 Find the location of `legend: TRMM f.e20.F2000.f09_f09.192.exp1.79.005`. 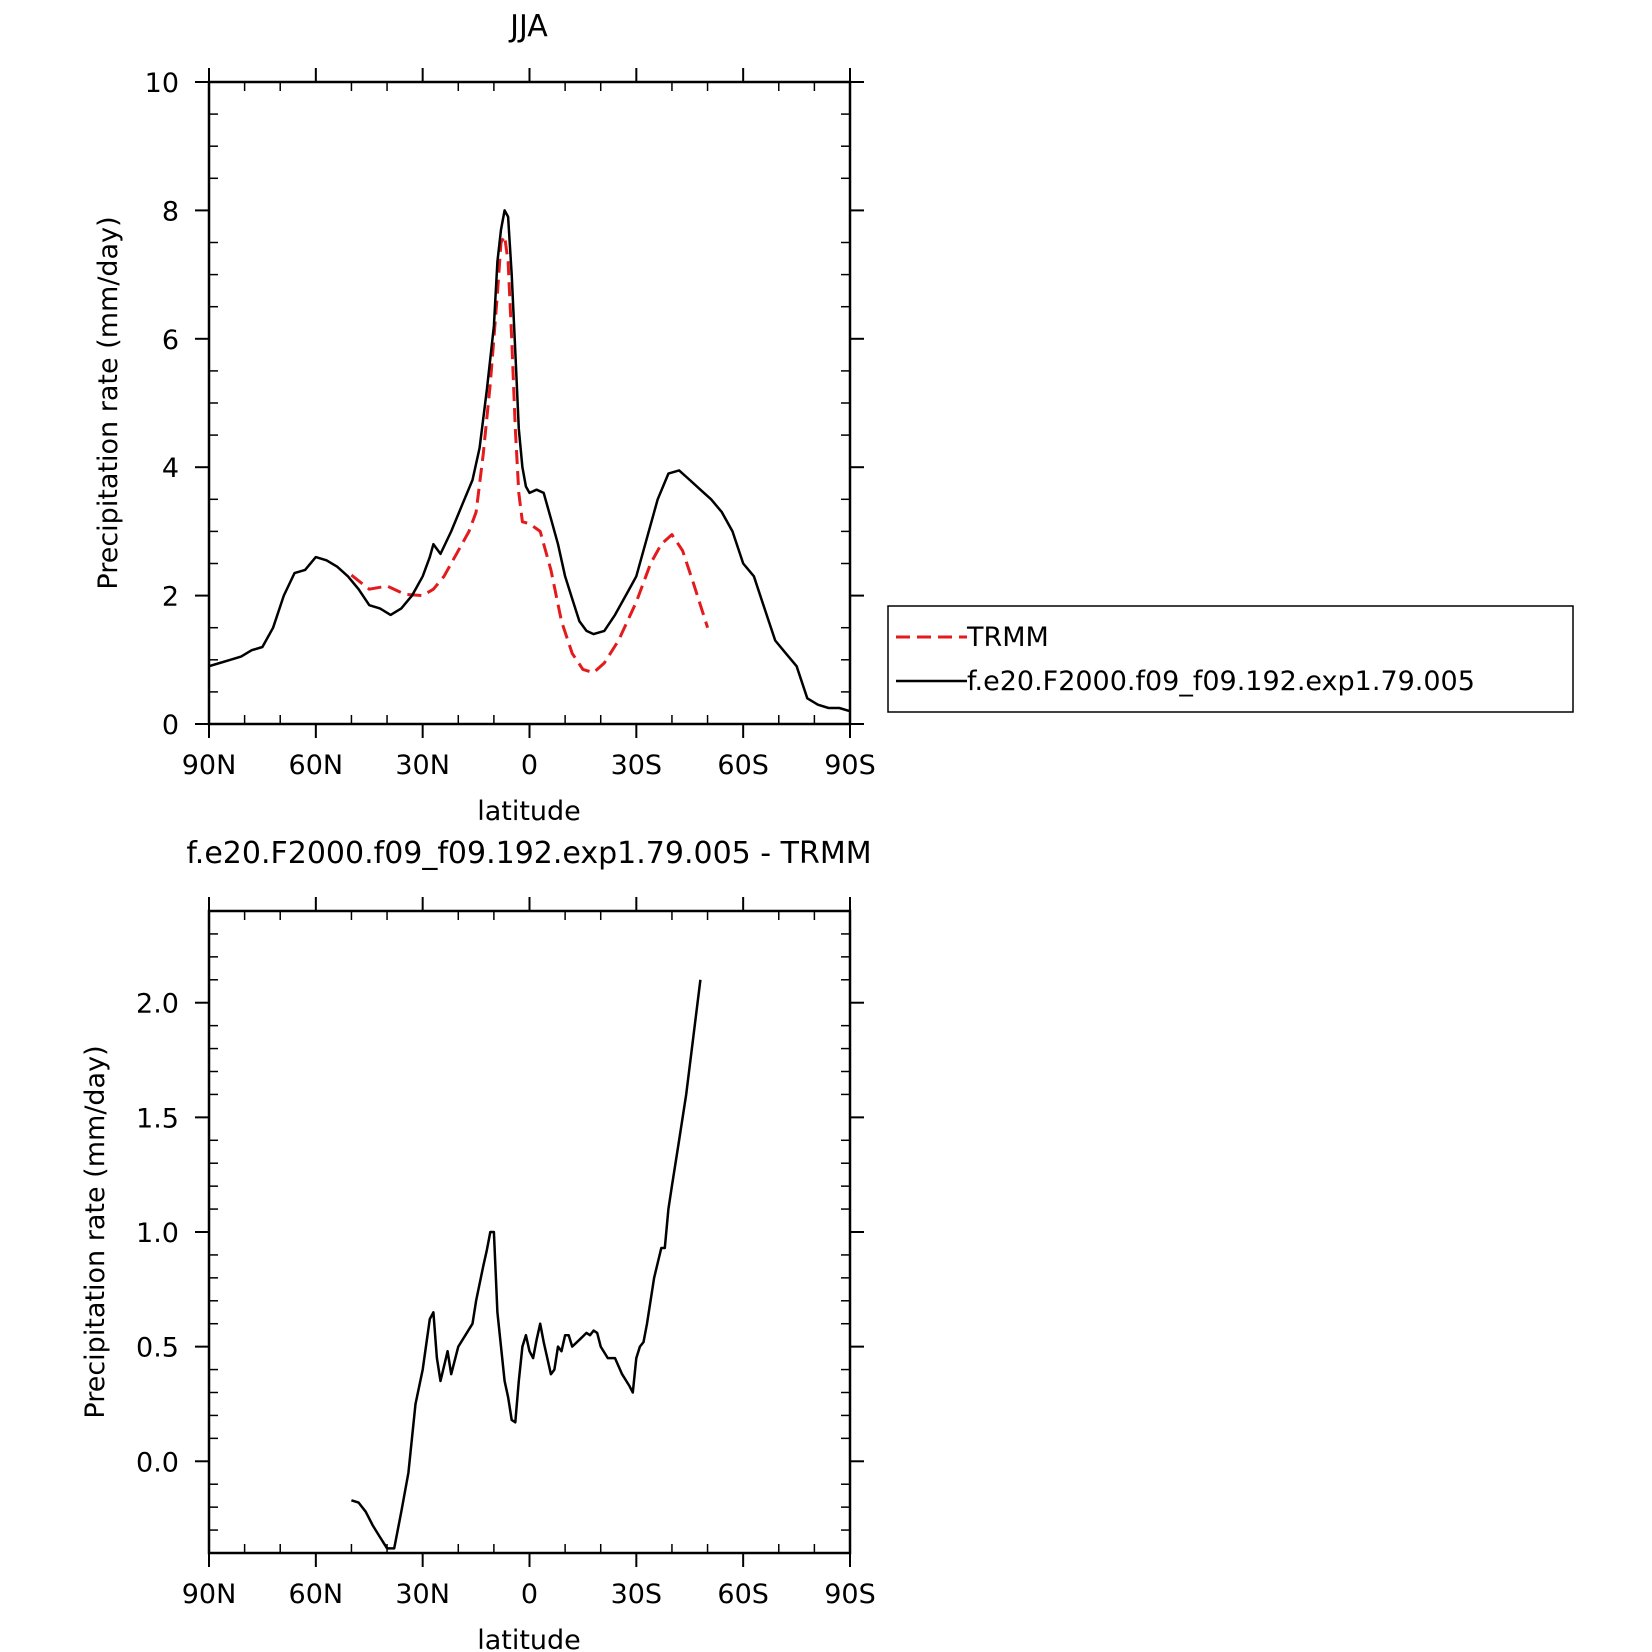

legend: TRMM f.e20.F2000.f09_f09.192.exp1.79.005 is located at coordinates (1230, 659).